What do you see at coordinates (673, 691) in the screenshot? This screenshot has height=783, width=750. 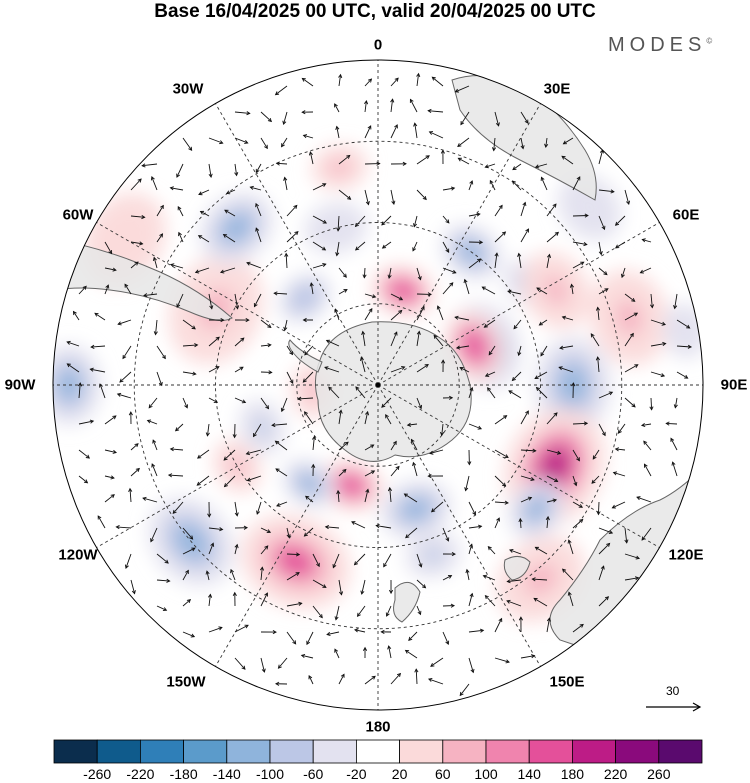 I see `vector-scale-label: 30` at bounding box center [673, 691].